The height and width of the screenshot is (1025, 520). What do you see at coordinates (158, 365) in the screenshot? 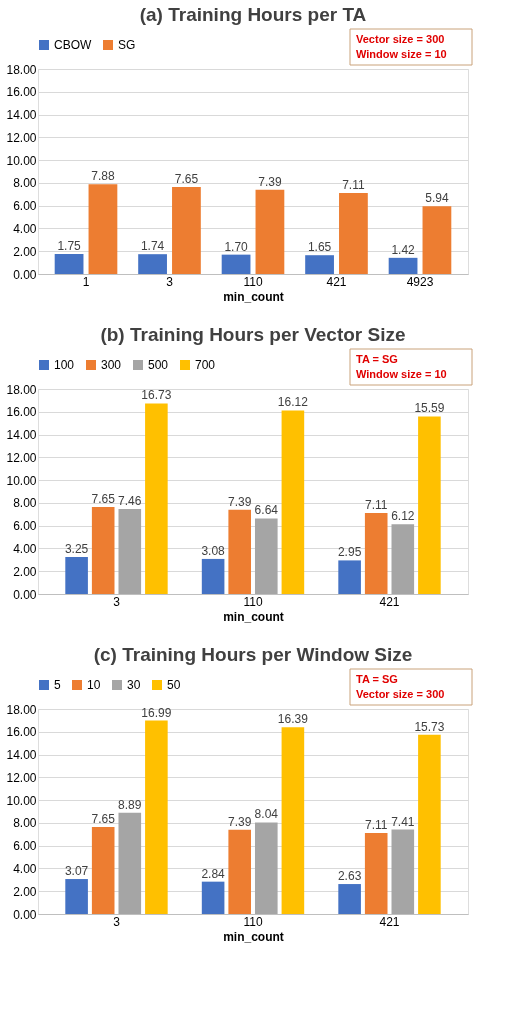
I see `legend-label: 500` at bounding box center [158, 365].